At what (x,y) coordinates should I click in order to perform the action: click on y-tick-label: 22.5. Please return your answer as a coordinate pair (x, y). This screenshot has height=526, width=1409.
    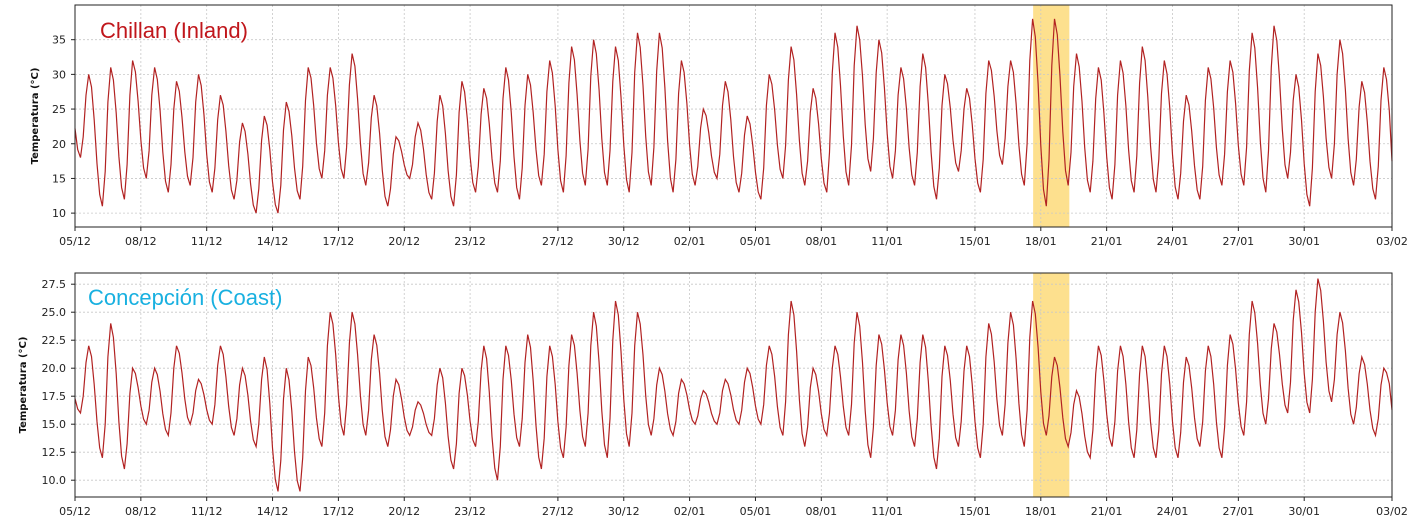
    Looking at the image, I should click on (54, 340).